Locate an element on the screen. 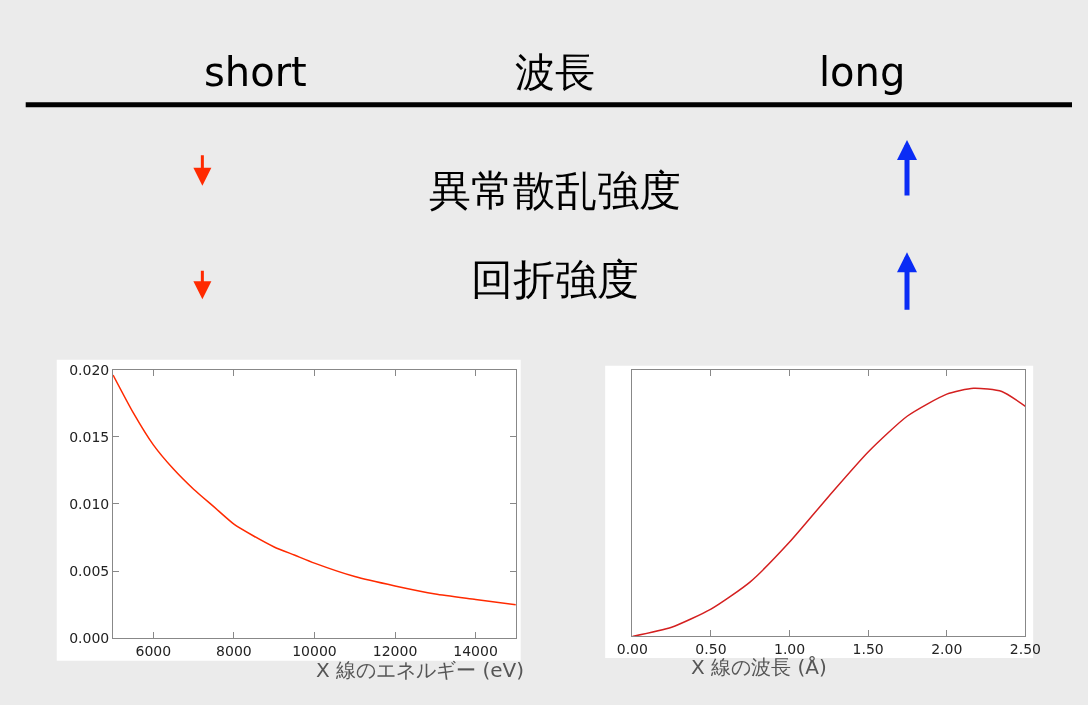 The width and height of the screenshot is (1088, 705). x-tick-label: 0.50 is located at coordinates (711, 649).